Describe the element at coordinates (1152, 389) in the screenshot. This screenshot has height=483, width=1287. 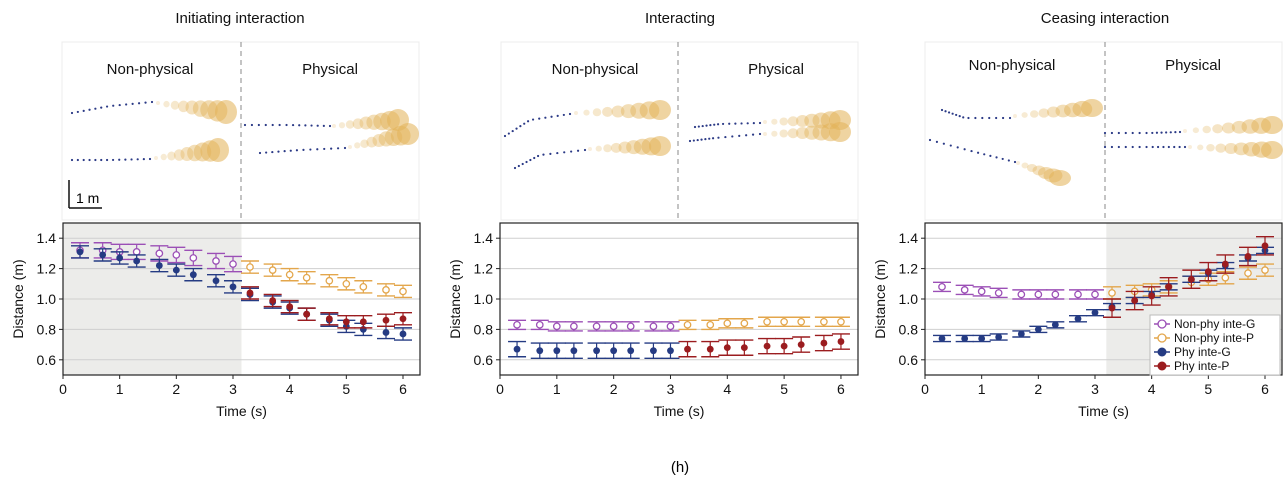
I see `x-tick-label: 4` at that location.